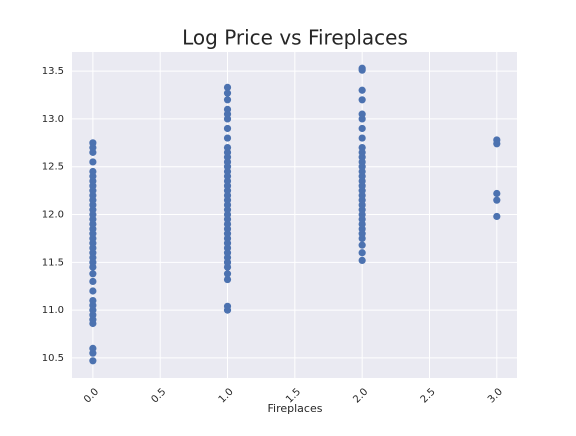  What do you see at coordinates (158, 395) in the screenshot?
I see `x-tick-label: 0.5` at bounding box center [158, 395].